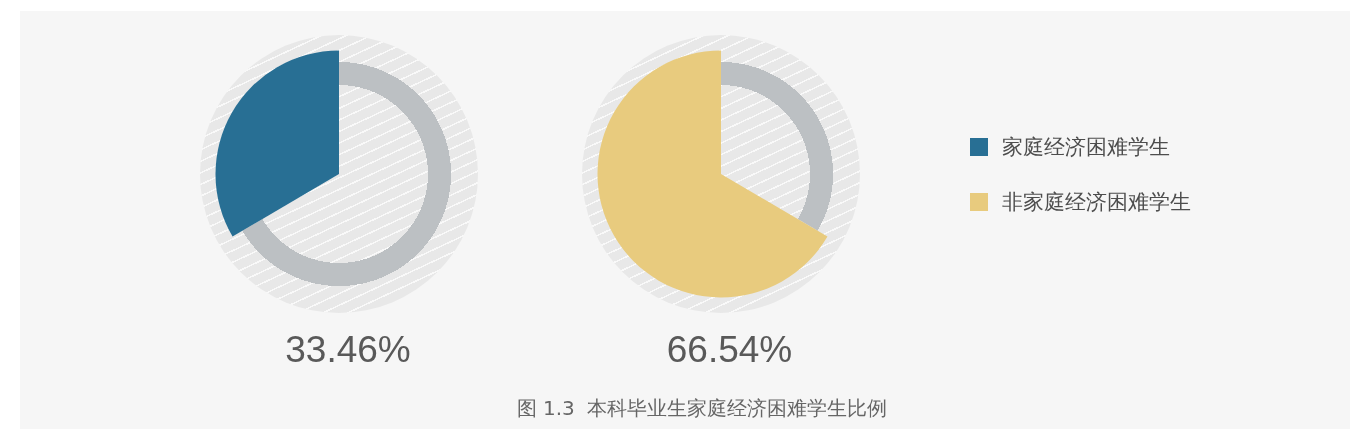 The height and width of the screenshot is (429, 1364). I want to click on legend-label: 非家庭经济困难学生, so click(1096, 201).